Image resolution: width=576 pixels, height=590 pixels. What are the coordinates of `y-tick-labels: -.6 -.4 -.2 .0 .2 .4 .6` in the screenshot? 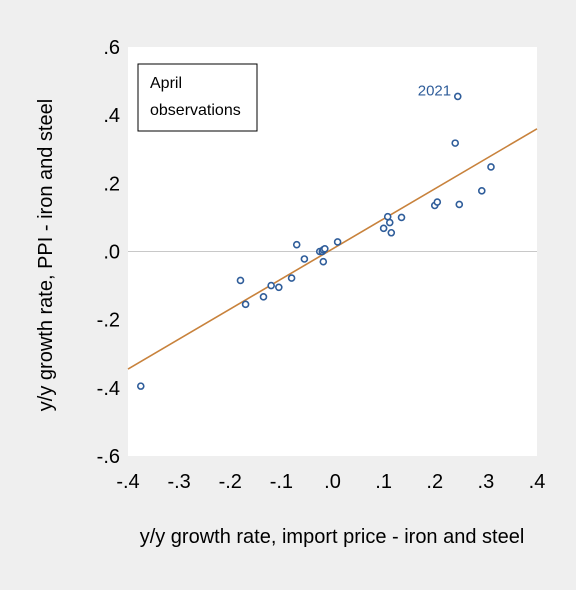 It's located at (108, 252).